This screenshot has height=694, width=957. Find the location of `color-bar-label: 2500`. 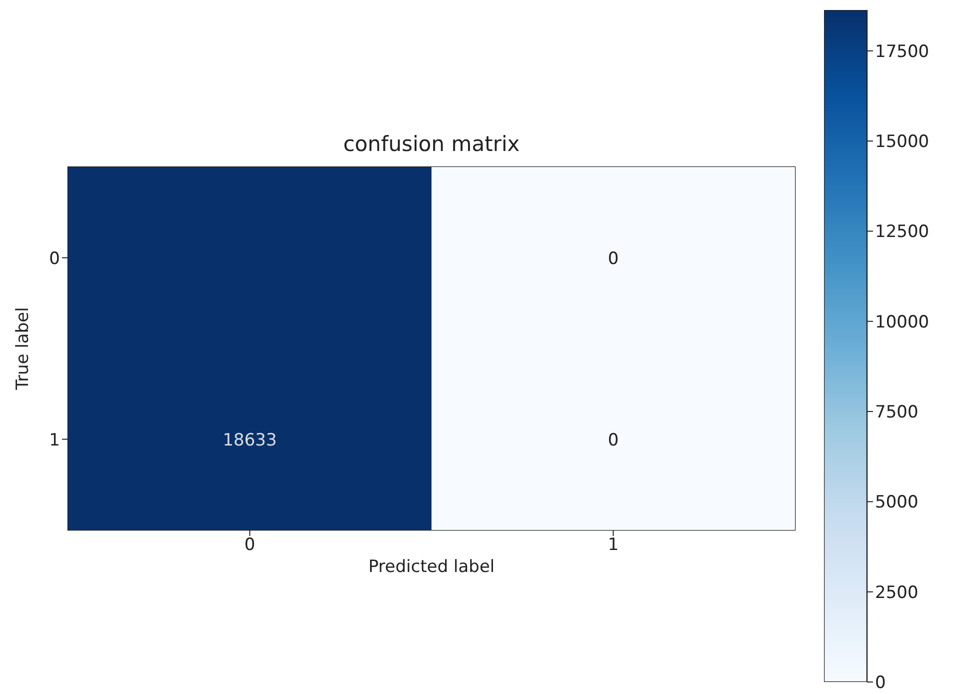

color-bar-label: 2500 is located at coordinates (896, 592).